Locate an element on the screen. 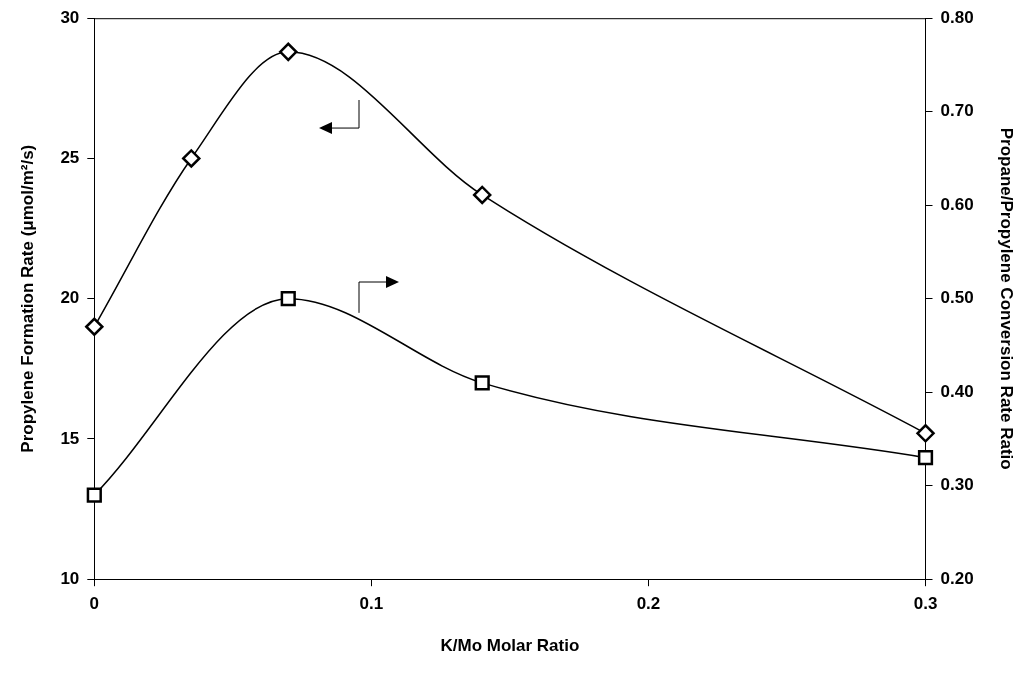 The height and width of the screenshot is (675, 1034). y2-tick-label: 0.20 is located at coordinates (957, 578).